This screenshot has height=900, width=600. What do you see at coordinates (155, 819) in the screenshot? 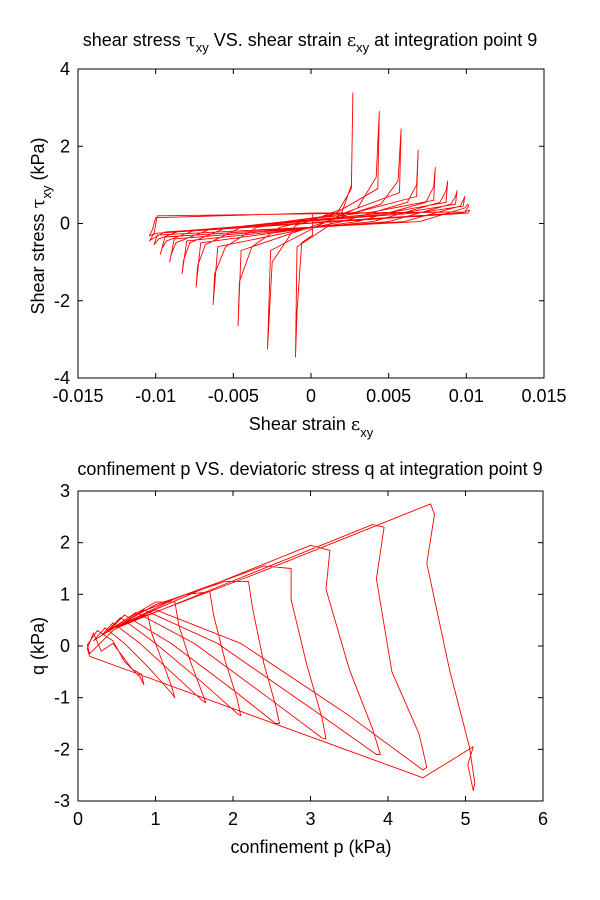
I see `x-tick-label: 1` at bounding box center [155, 819].